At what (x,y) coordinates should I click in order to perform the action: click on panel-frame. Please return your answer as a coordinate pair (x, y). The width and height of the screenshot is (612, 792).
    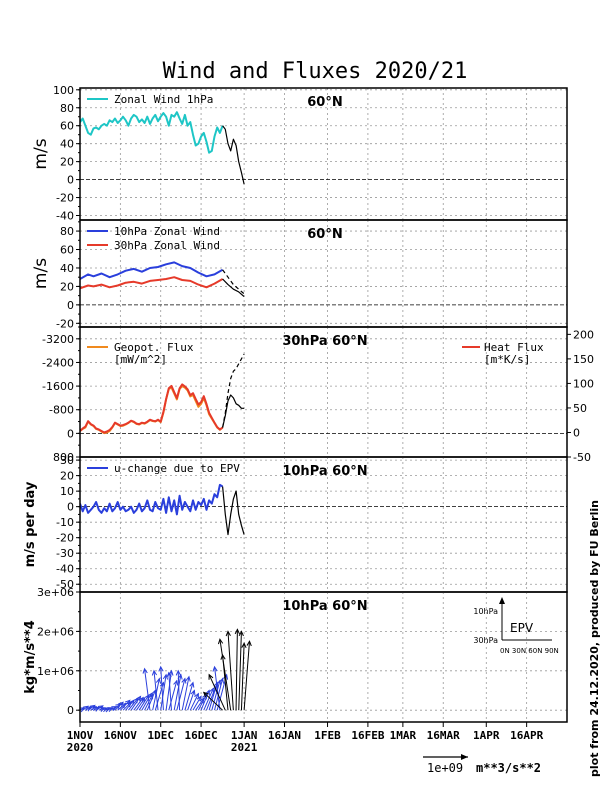
    Looking at the image, I should click on (323, 657).